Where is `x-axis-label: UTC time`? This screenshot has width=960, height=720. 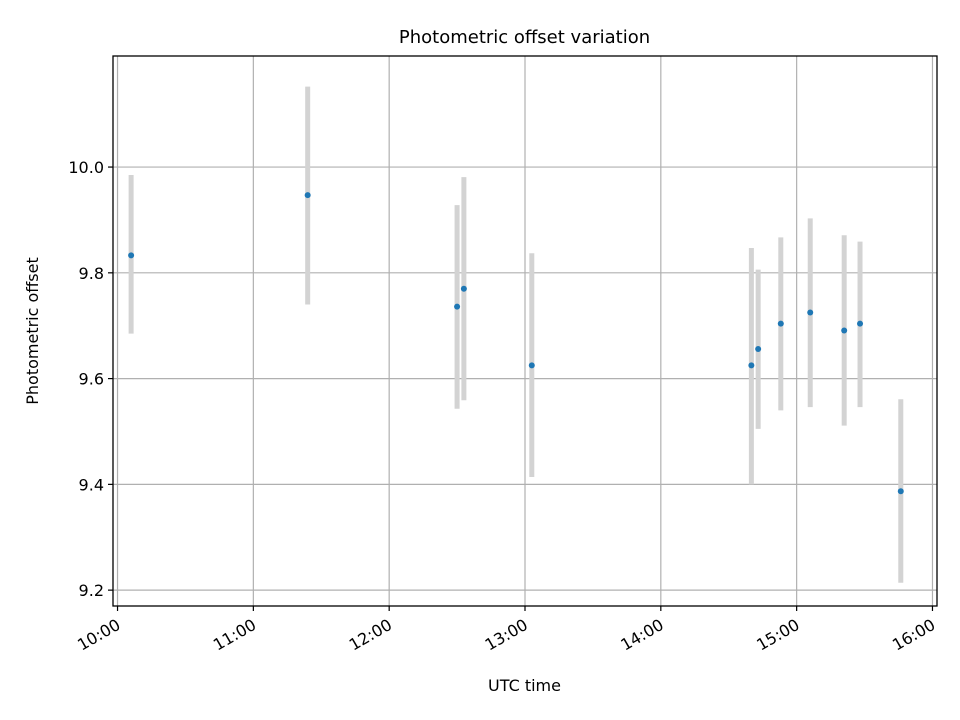
x-axis-label: UTC time is located at coordinates (524, 685).